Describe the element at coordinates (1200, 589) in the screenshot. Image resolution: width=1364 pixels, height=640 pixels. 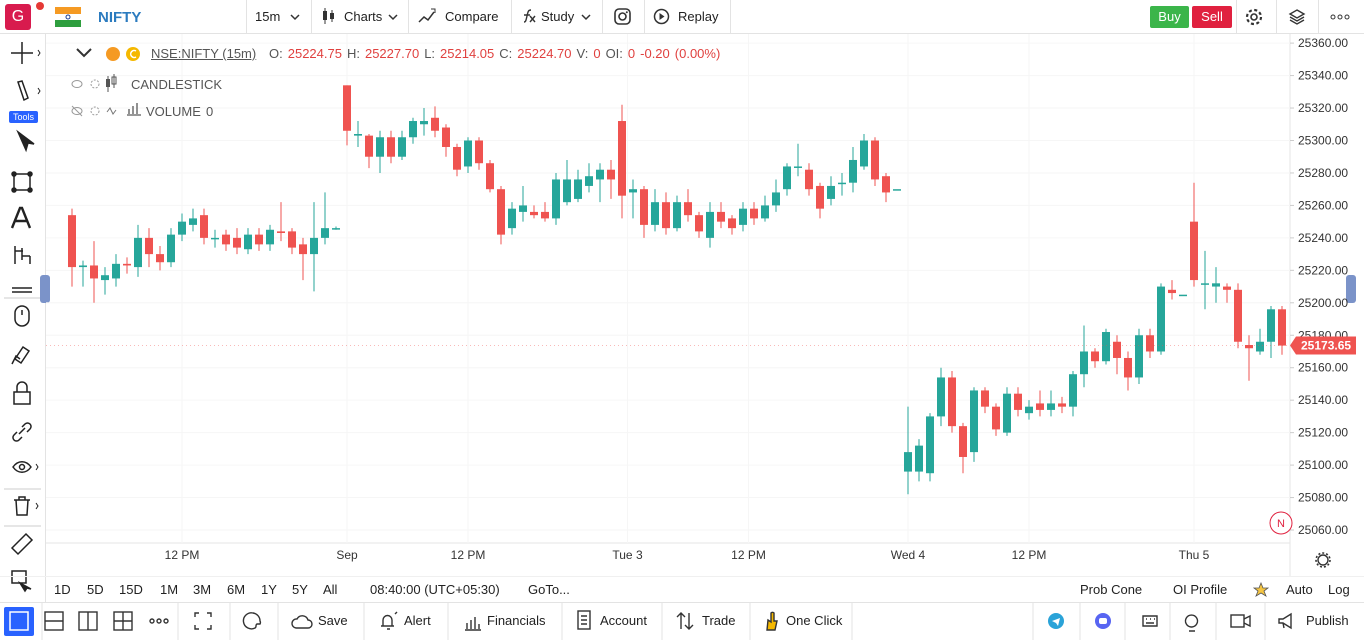
I see `oi-profile: OI Profile` at that location.